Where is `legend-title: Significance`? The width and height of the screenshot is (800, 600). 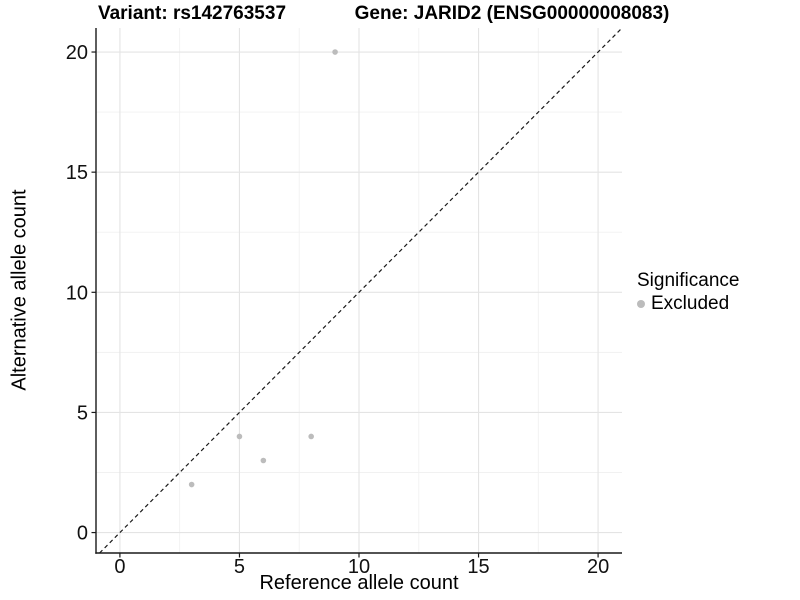
legend-title: Significance is located at coordinates (688, 280).